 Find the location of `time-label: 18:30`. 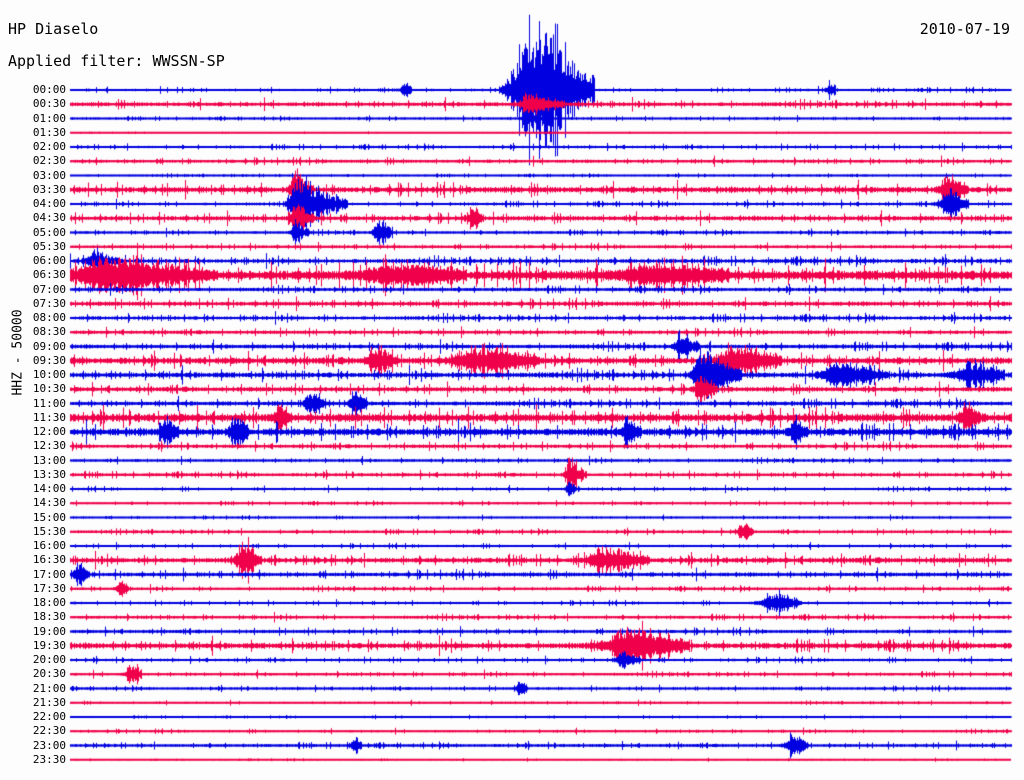

time-label: 18:30 is located at coordinates (49, 617).